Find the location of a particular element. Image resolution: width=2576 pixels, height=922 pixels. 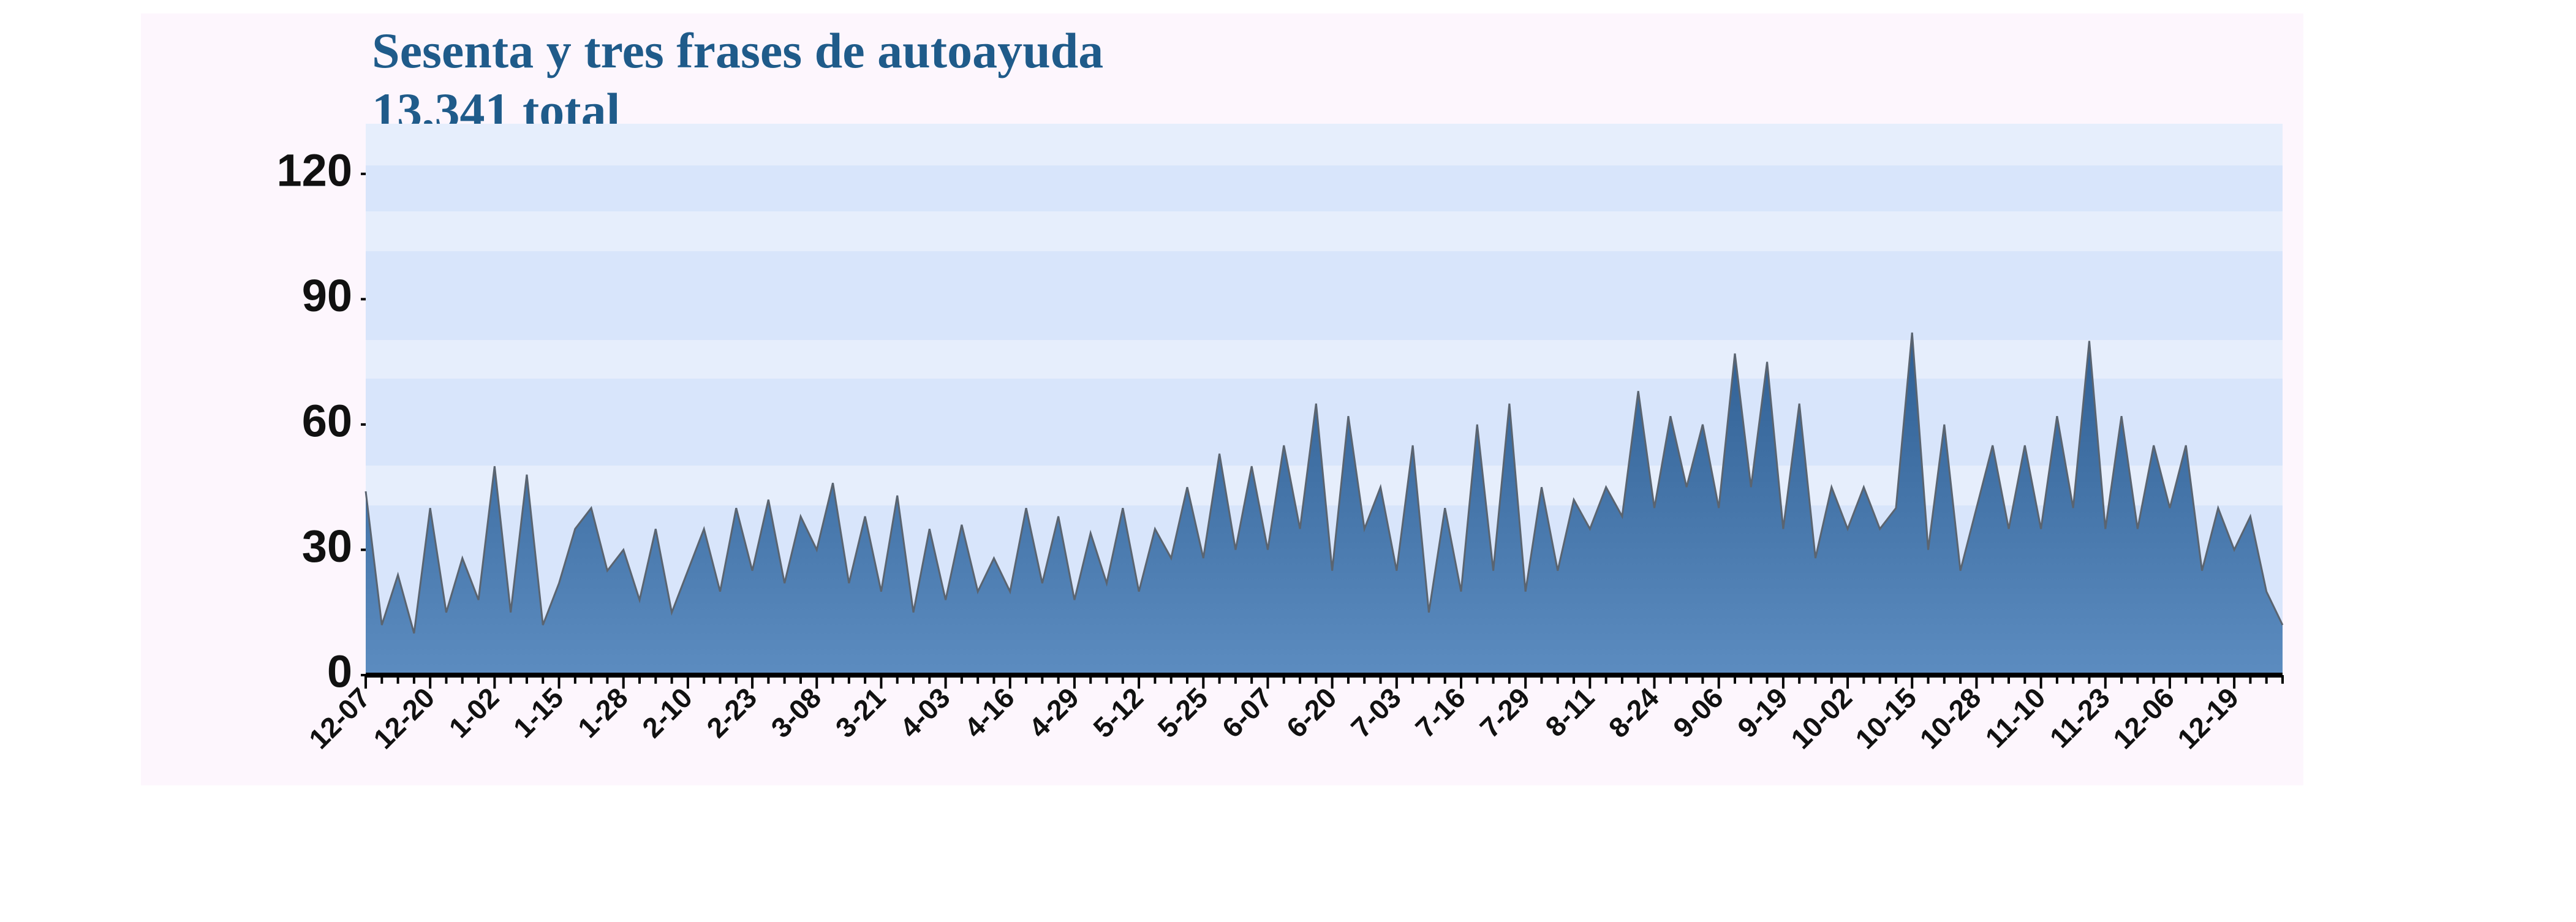

y-tick-label: 60 is located at coordinates (327, 421).